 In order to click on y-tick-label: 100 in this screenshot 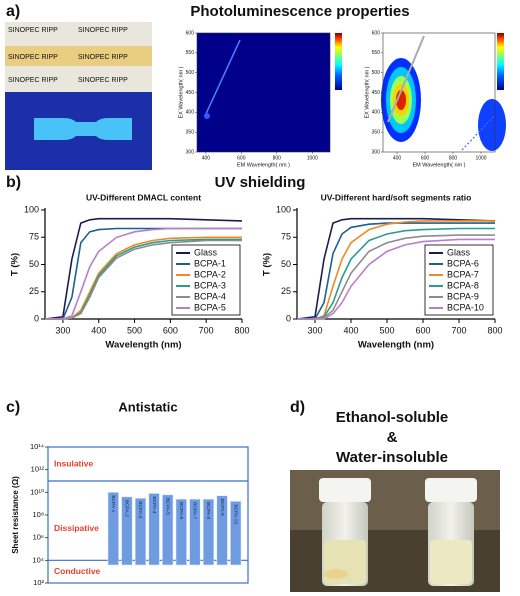, I will do `click(31, 209)`.